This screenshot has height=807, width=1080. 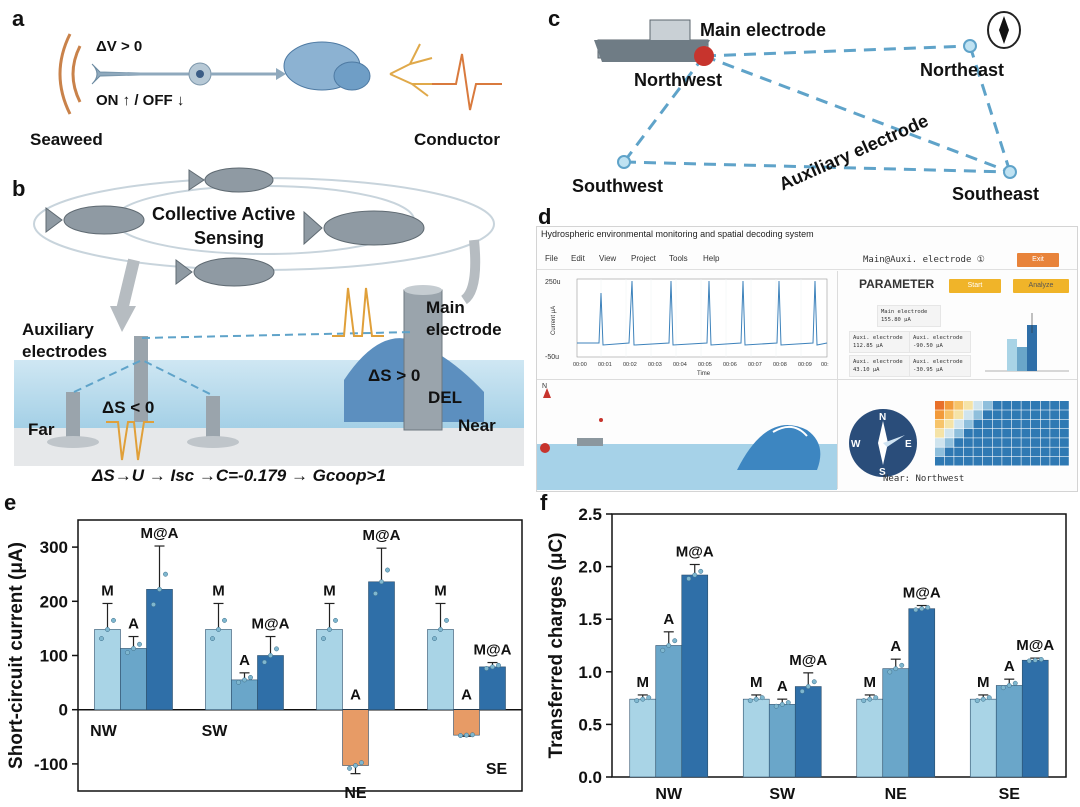 What do you see at coordinates (883, 443) in the screenshot?
I see `compass-rose-icon: N E S W` at bounding box center [883, 443].